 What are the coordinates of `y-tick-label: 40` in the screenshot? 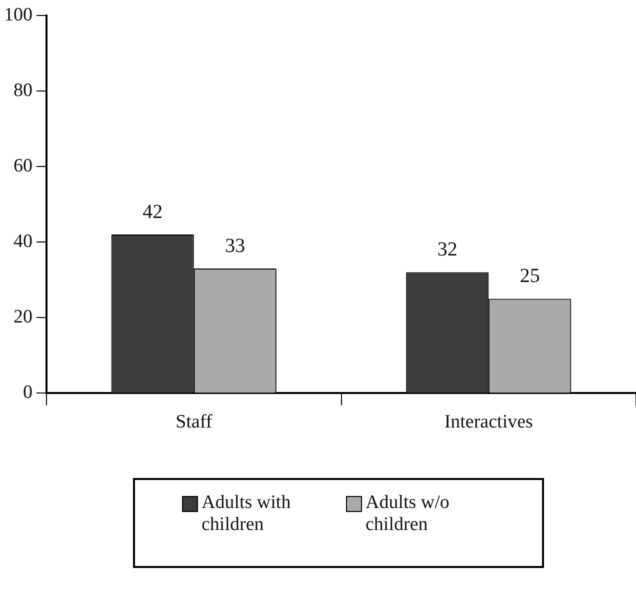 It's located at (23, 241).